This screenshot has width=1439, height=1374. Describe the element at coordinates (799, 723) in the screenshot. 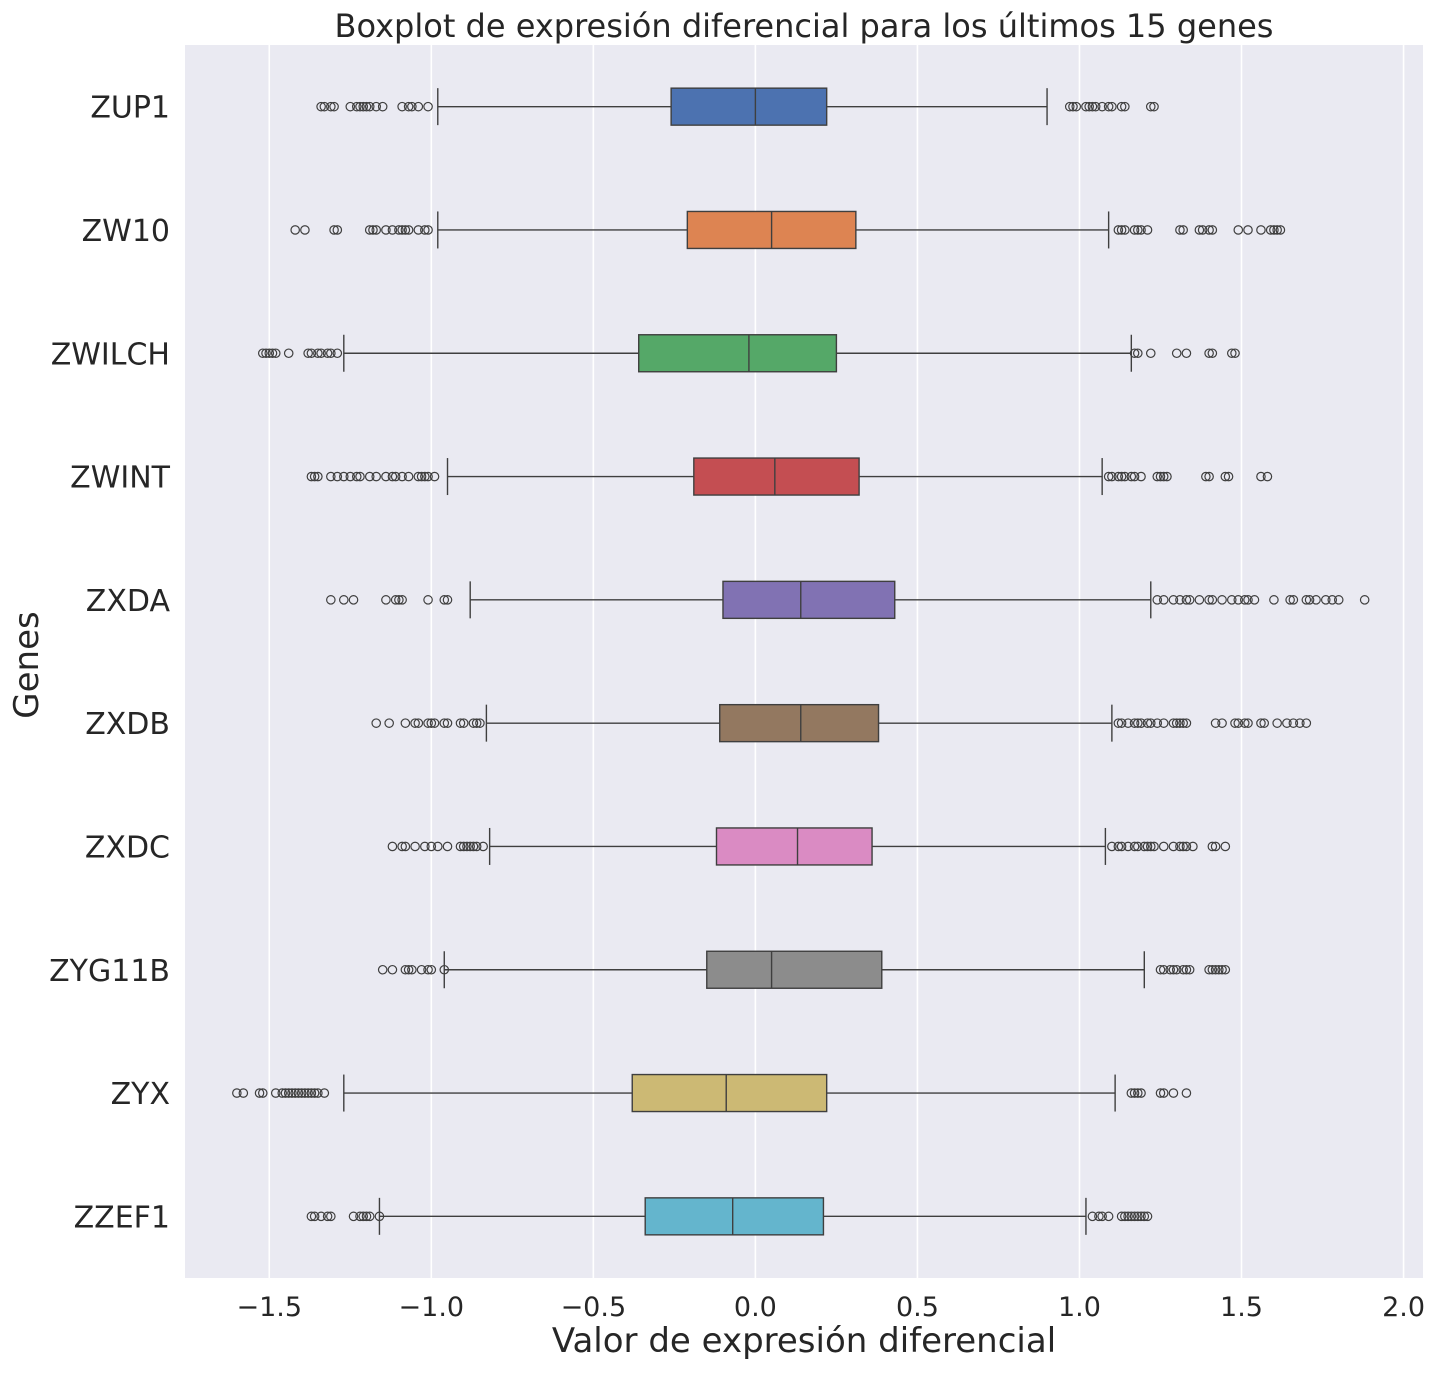

I see `iqr-box` at that location.